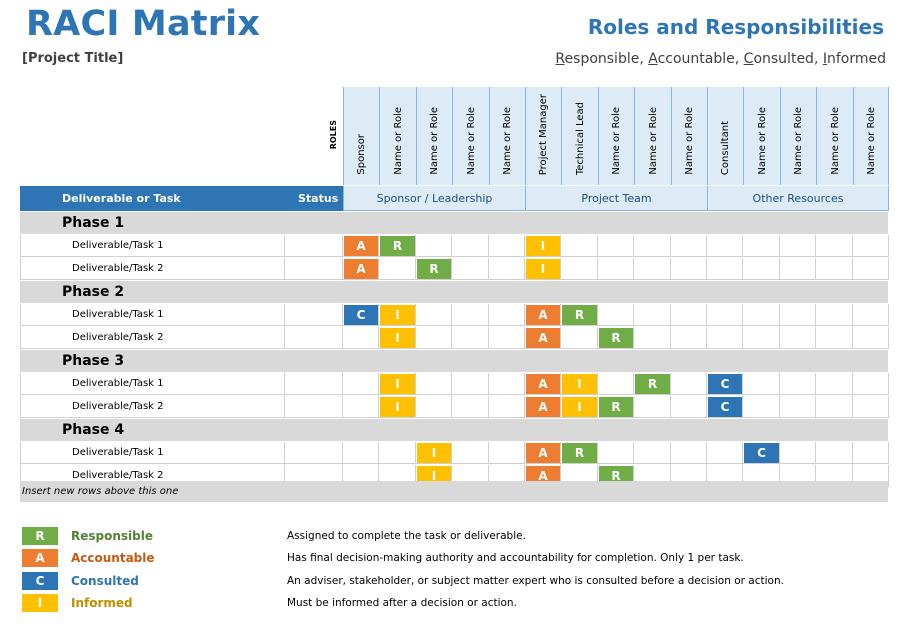 The height and width of the screenshot is (630, 912). I want to click on role-header: Project Manager, so click(543, 136).